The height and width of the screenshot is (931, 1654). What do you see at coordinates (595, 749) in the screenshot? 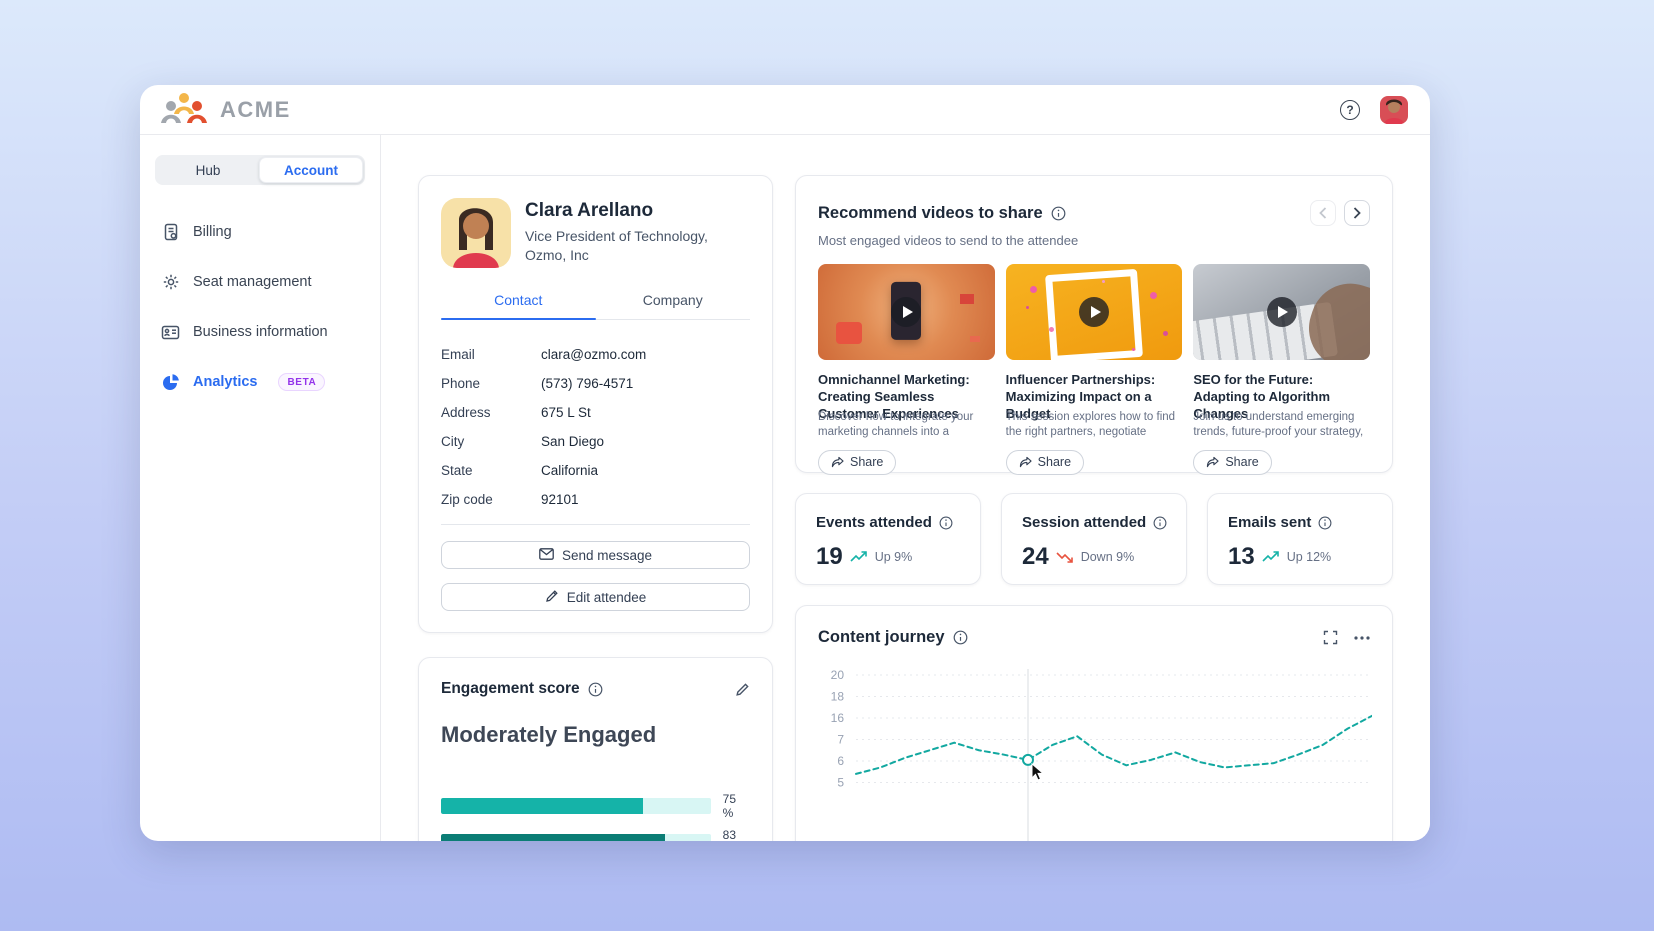
I see `engagement-score-card: Engagement score Moderate` at bounding box center [595, 749].